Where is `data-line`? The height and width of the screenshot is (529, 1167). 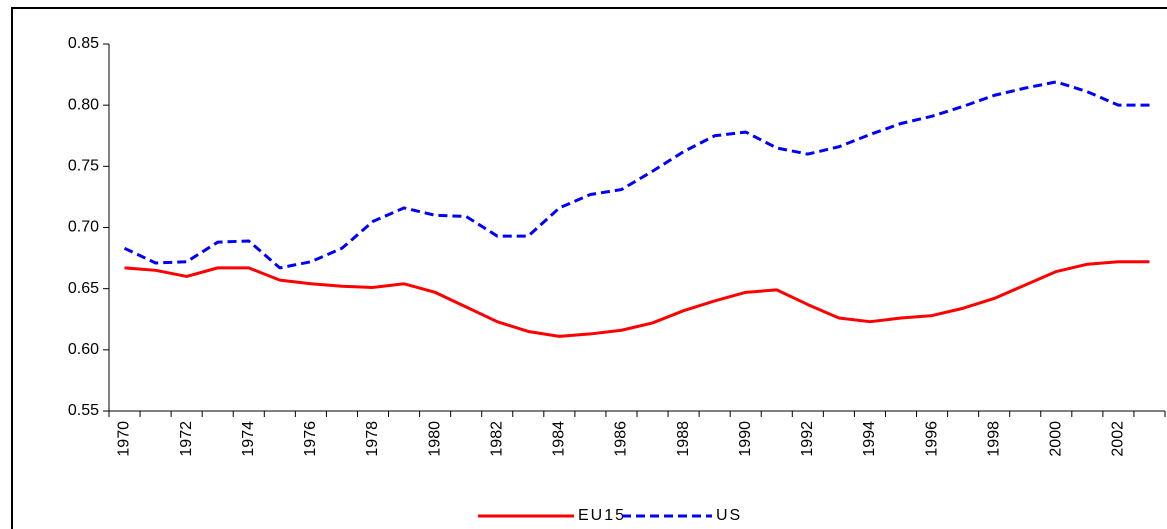 data-line is located at coordinates (637, 299).